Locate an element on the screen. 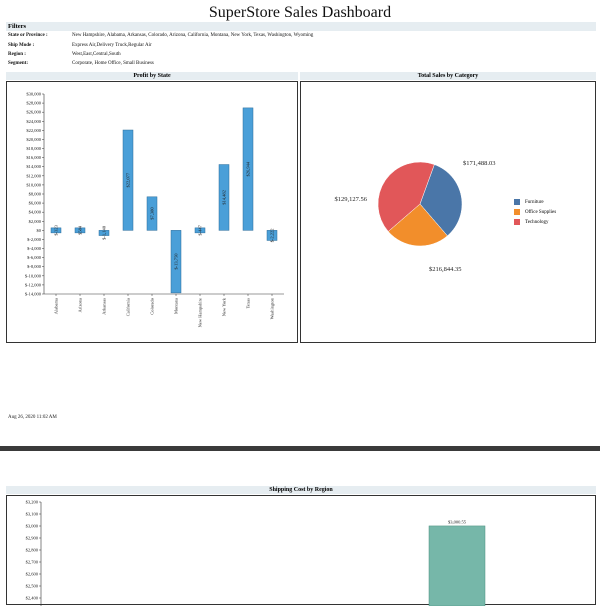  legend-label: Office Supplies is located at coordinates (541, 213).